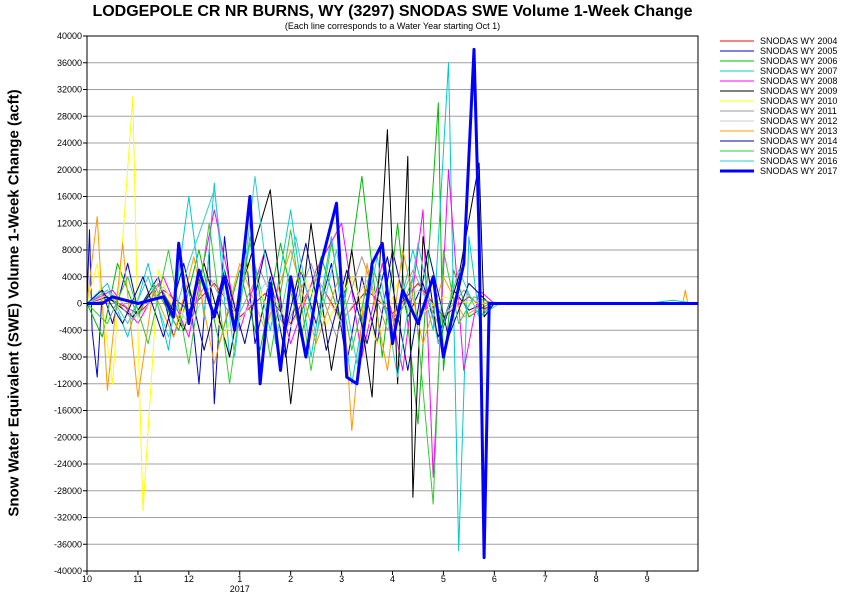 The width and height of the screenshot is (850, 600). Describe the element at coordinates (69, 36) in the screenshot. I see `y-tick-label: 40000` at that location.